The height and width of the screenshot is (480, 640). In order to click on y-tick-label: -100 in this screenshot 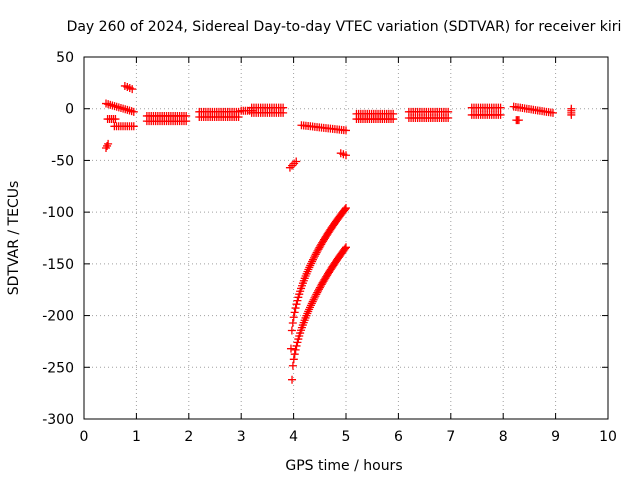, I will do `click(58, 213)`.